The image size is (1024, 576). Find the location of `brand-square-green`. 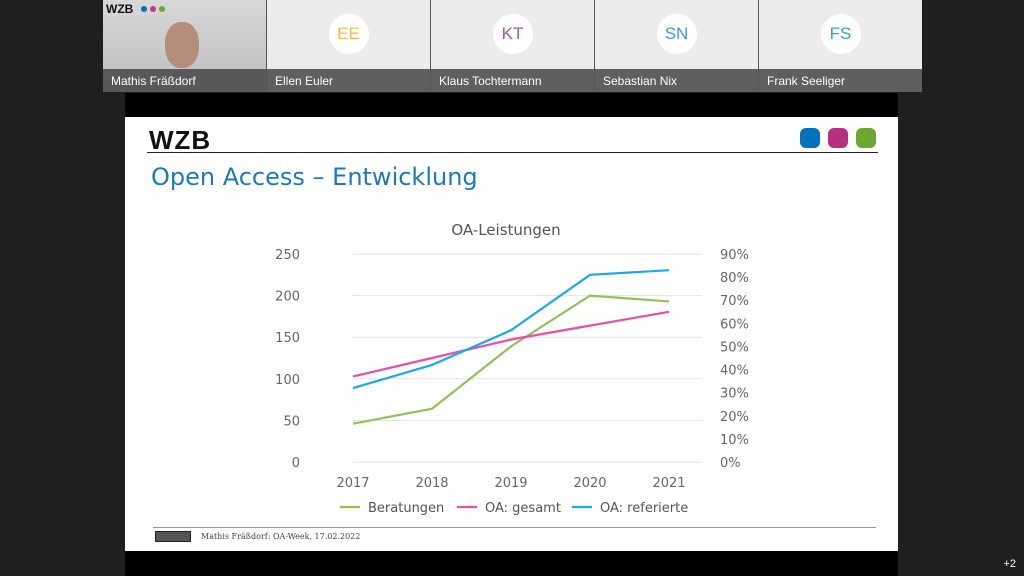

brand-square-green is located at coordinates (866, 138).